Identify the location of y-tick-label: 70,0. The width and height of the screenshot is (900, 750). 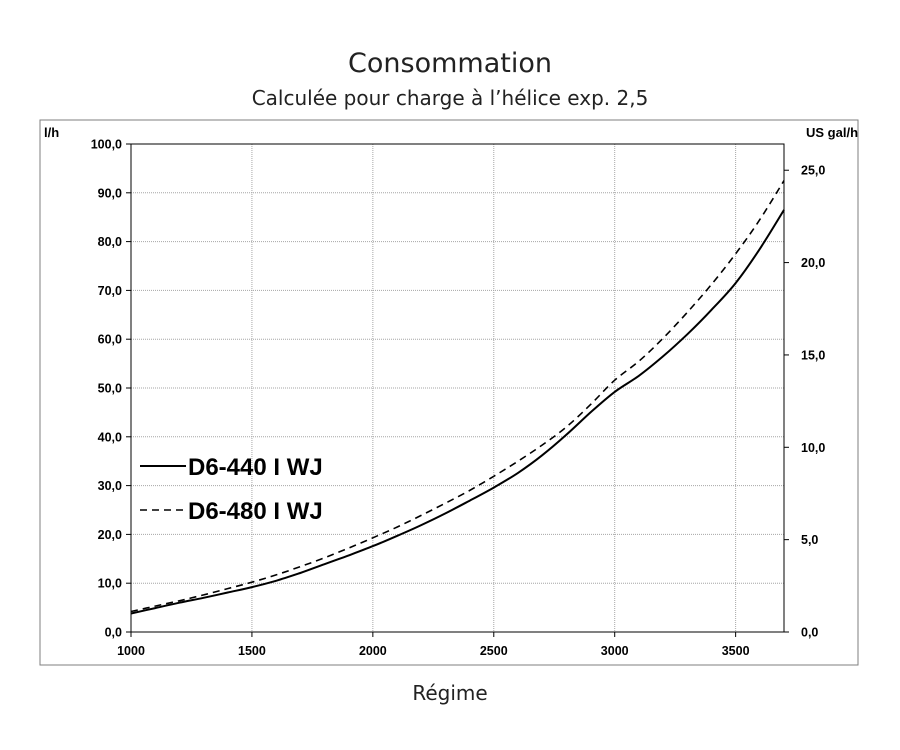
(110, 291).